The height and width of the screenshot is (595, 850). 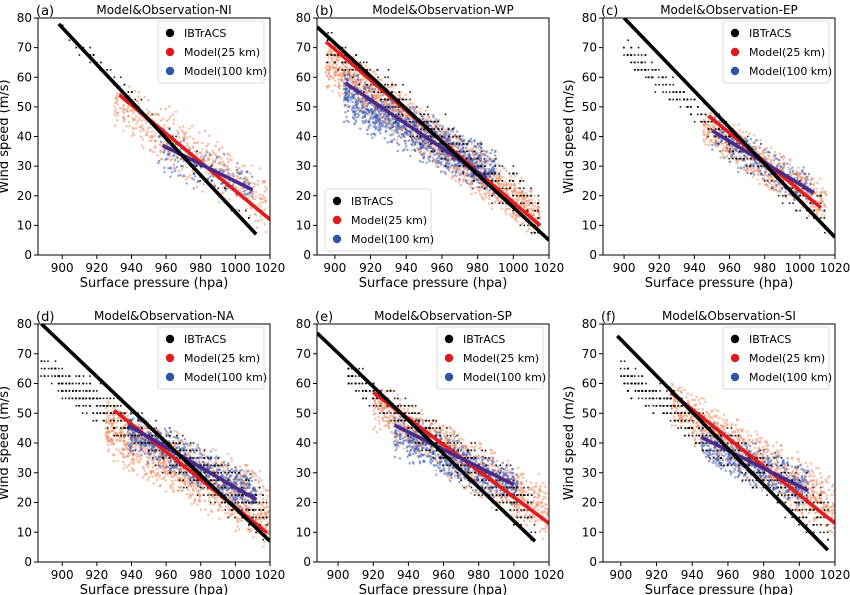 What do you see at coordinates (200, 268) in the screenshot?
I see `x-tick-label: 980` at bounding box center [200, 268].